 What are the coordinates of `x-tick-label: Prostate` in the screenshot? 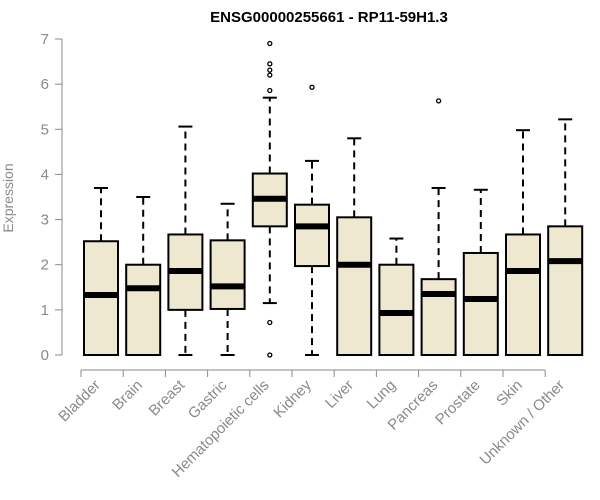 It's located at (458, 403).